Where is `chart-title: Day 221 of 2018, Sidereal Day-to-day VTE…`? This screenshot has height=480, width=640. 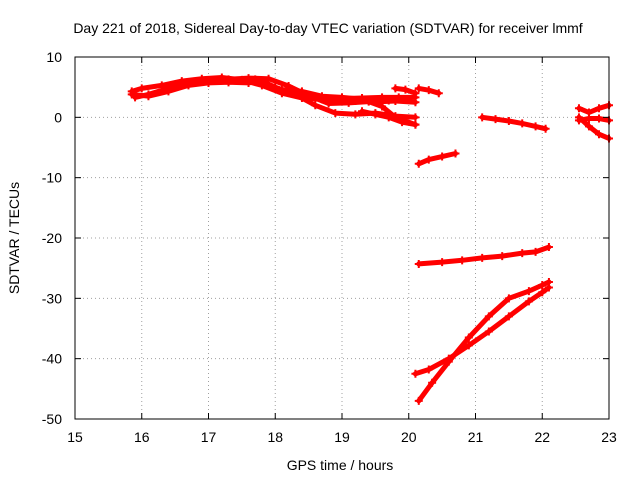
chart-title: Day 221 of 2018, Sidereal Day-to-day VTE… is located at coordinates (327, 28).